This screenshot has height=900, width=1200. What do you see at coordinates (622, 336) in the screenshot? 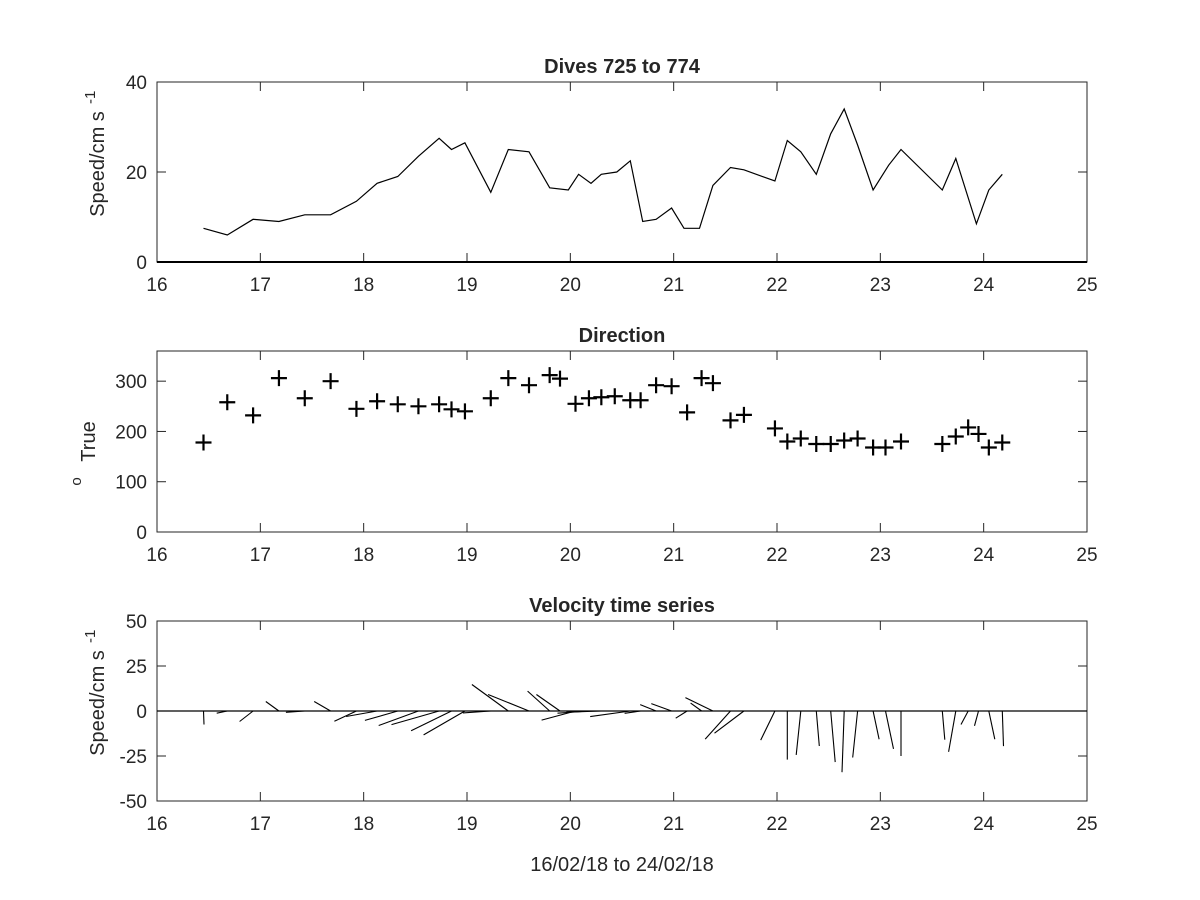
I see `chart-title: Direction` at bounding box center [622, 336].